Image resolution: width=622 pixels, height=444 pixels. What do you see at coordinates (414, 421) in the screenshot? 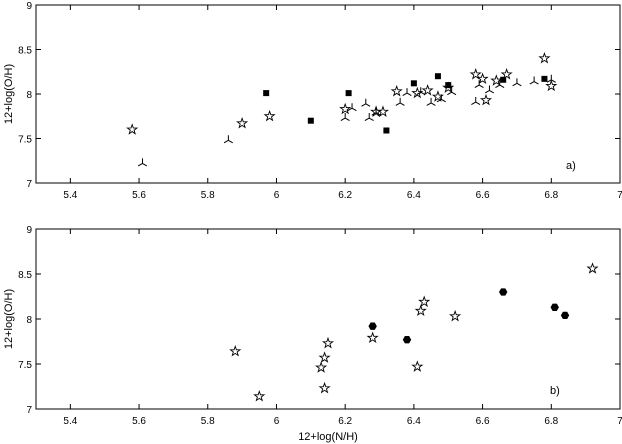
I see `x-tick-label: 6.4` at bounding box center [414, 421].